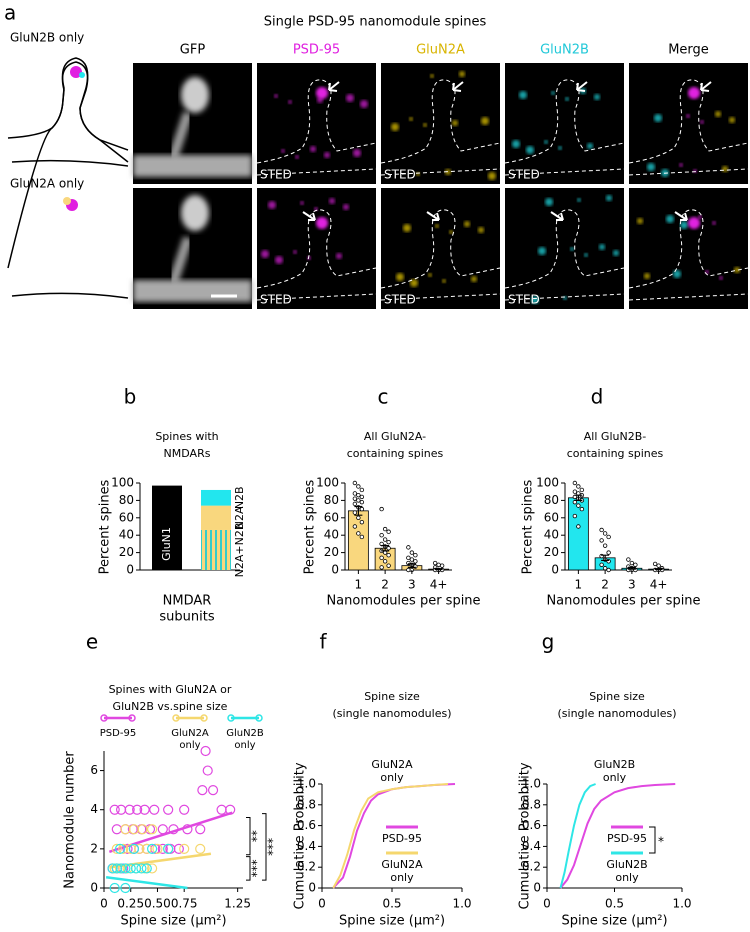 Image resolution: width=750 pixels, height=932 pixels. What do you see at coordinates (105, 526) in the screenshot?
I see `y-axis-label: Percent spines` at bounding box center [105, 526].